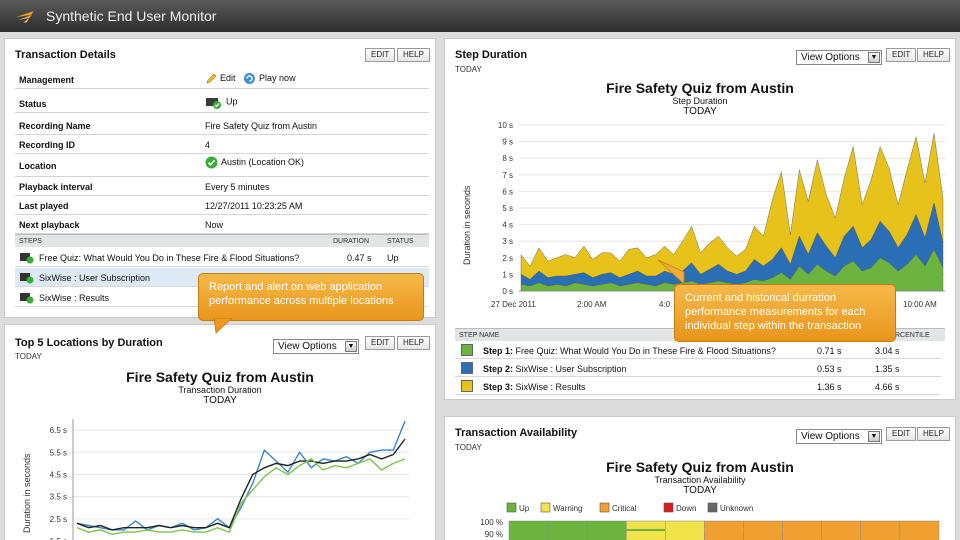 The image size is (960, 540). I want to click on detail-label: Last played, so click(44, 206).